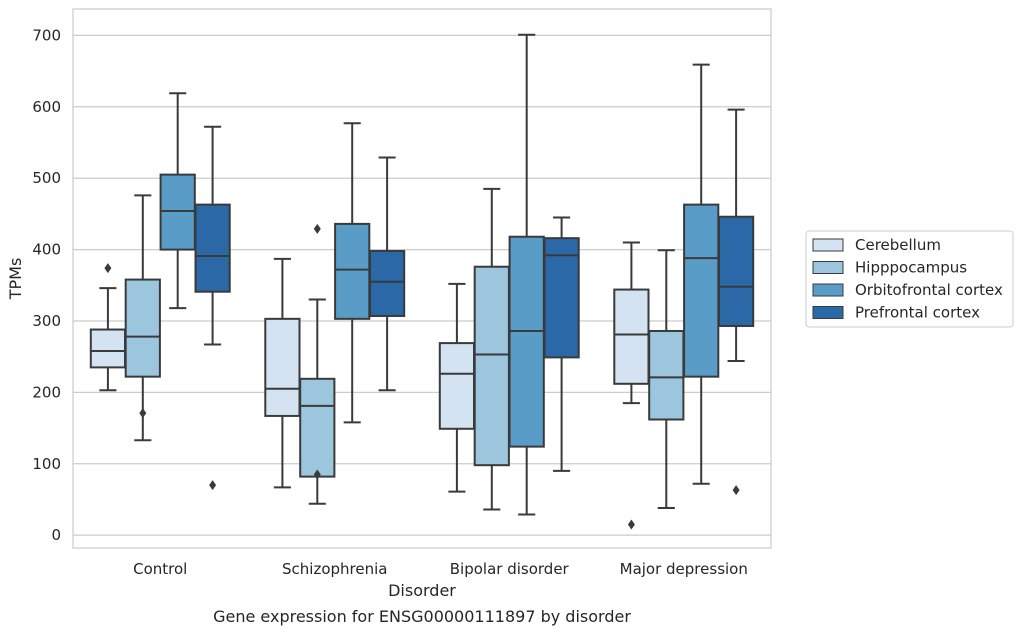 Image resolution: width=1023 pixels, height=634 pixels. What do you see at coordinates (46, 464) in the screenshot?
I see `y-tick-label: 100` at bounding box center [46, 464].